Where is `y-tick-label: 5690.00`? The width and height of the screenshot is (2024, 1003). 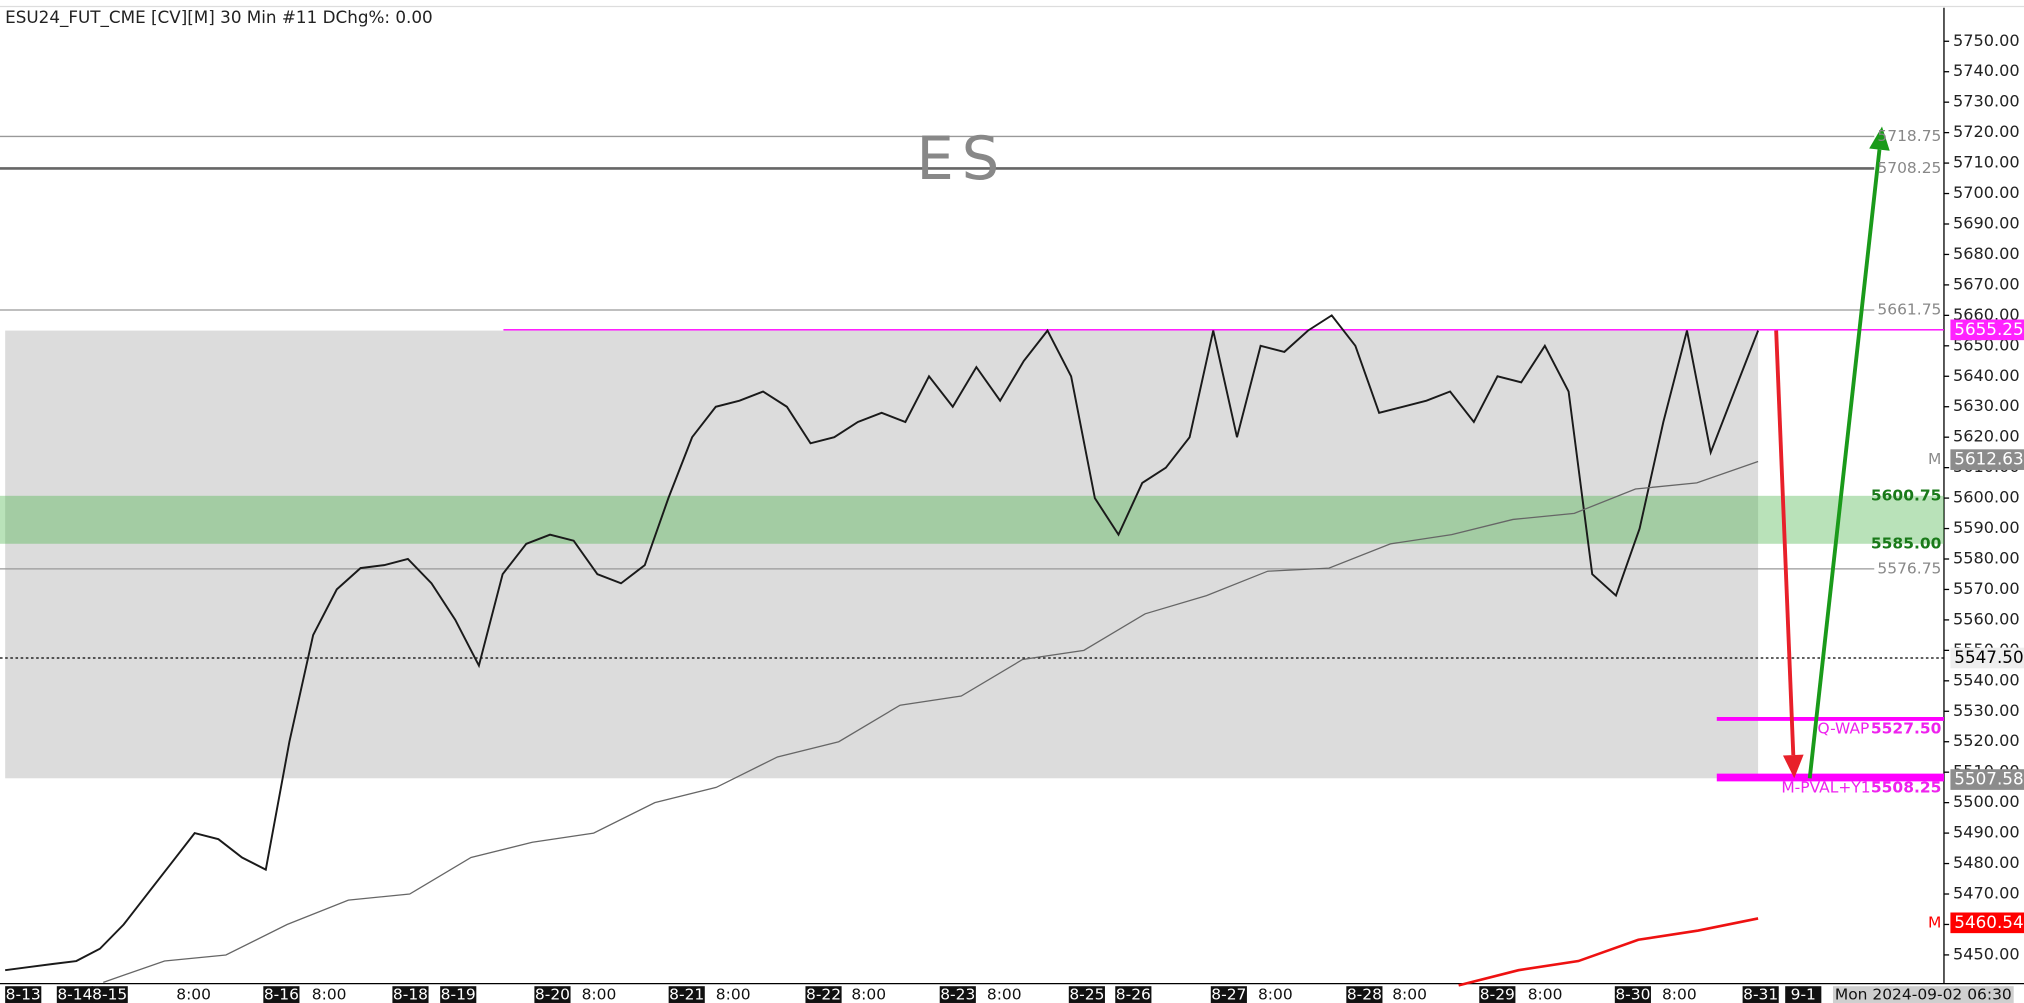 y-tick-label: 5690.00 is located at coordinates (1986, 222).